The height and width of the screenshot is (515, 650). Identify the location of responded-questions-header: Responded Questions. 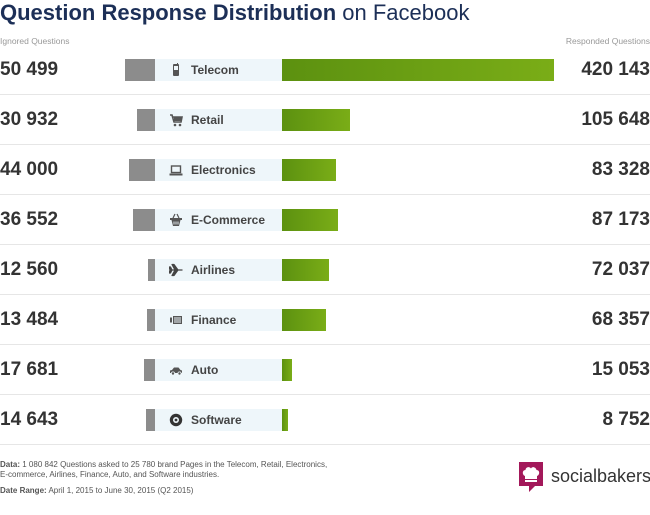
(607, 41).